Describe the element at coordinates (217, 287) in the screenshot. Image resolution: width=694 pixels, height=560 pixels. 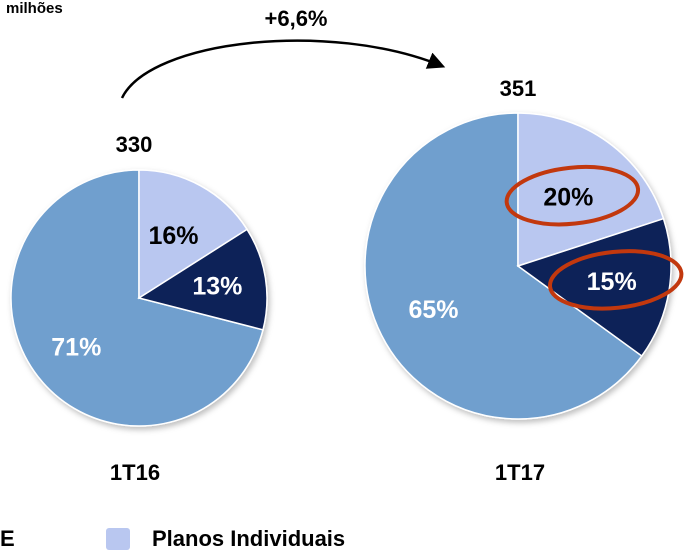
I see `slice-label-1t16-3: 13%` at that location.